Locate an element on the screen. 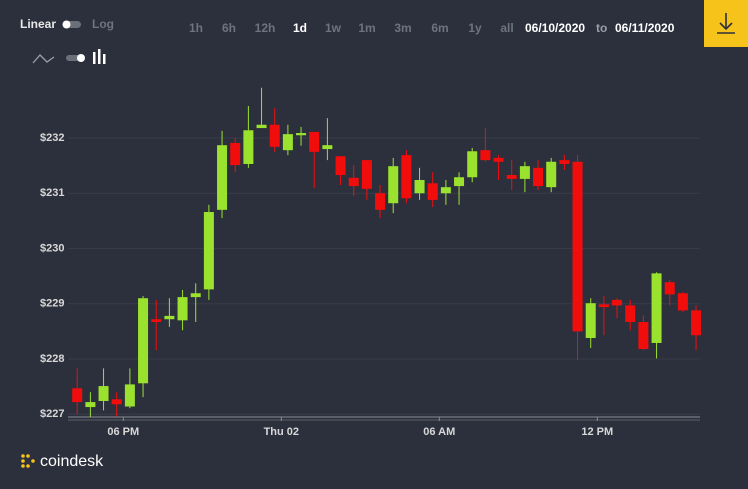  brand-logo is located at coordinates (28, 461).